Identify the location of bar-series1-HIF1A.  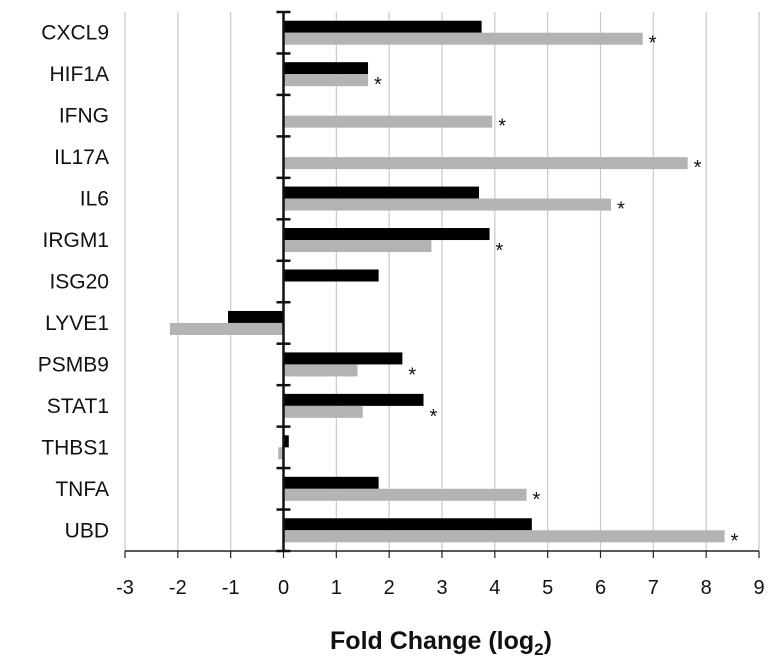
(326, 68).